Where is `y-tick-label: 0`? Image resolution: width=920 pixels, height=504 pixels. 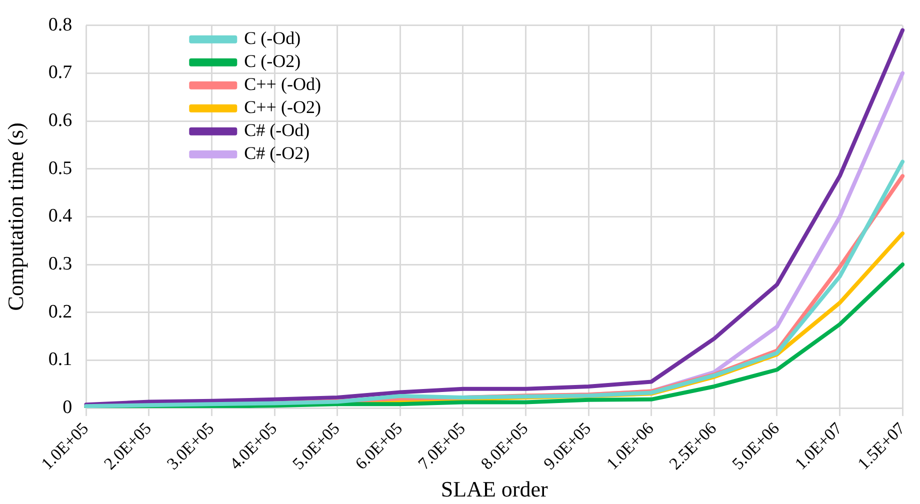
y-tick-label: 0 is located at coordinates (67, 407).